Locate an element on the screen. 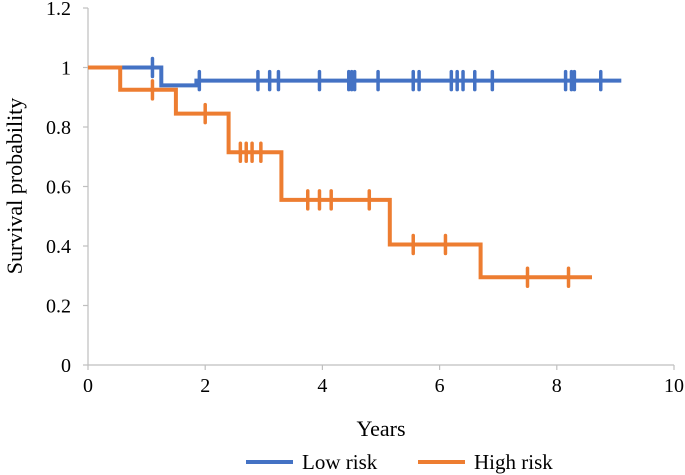 The height and width of the screenshot is (475, 685). x-ticks: 0 2 4 6 8 10 is located at coordinates (383, 381).